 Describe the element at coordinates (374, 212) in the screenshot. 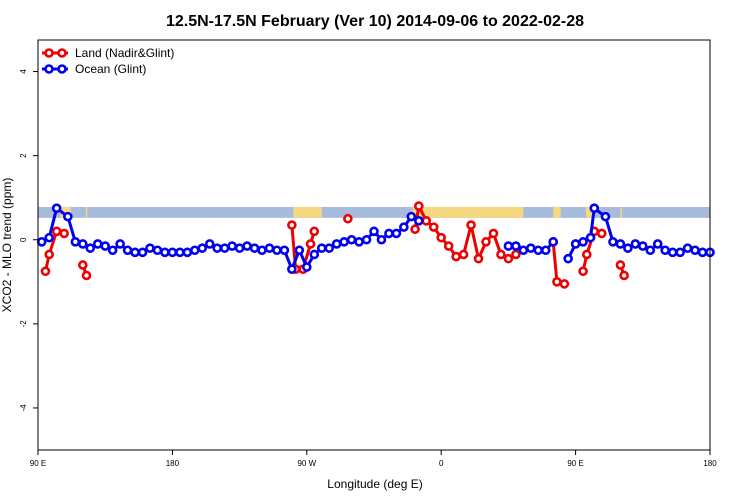

I see `ocean-strip` at that location.